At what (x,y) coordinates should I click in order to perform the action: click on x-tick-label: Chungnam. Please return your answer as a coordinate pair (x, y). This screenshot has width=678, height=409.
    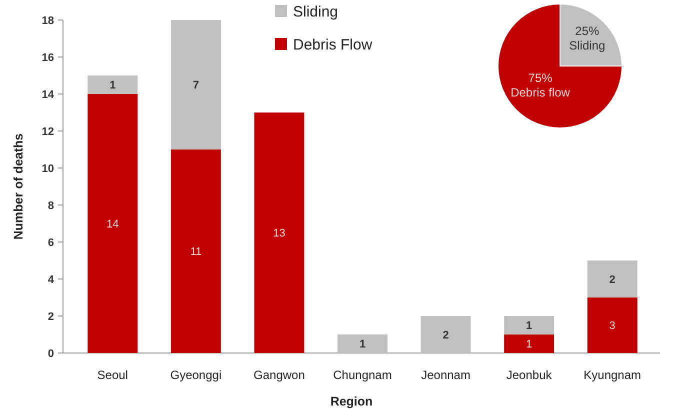
    Looking at the image, I should click on (362, 375).